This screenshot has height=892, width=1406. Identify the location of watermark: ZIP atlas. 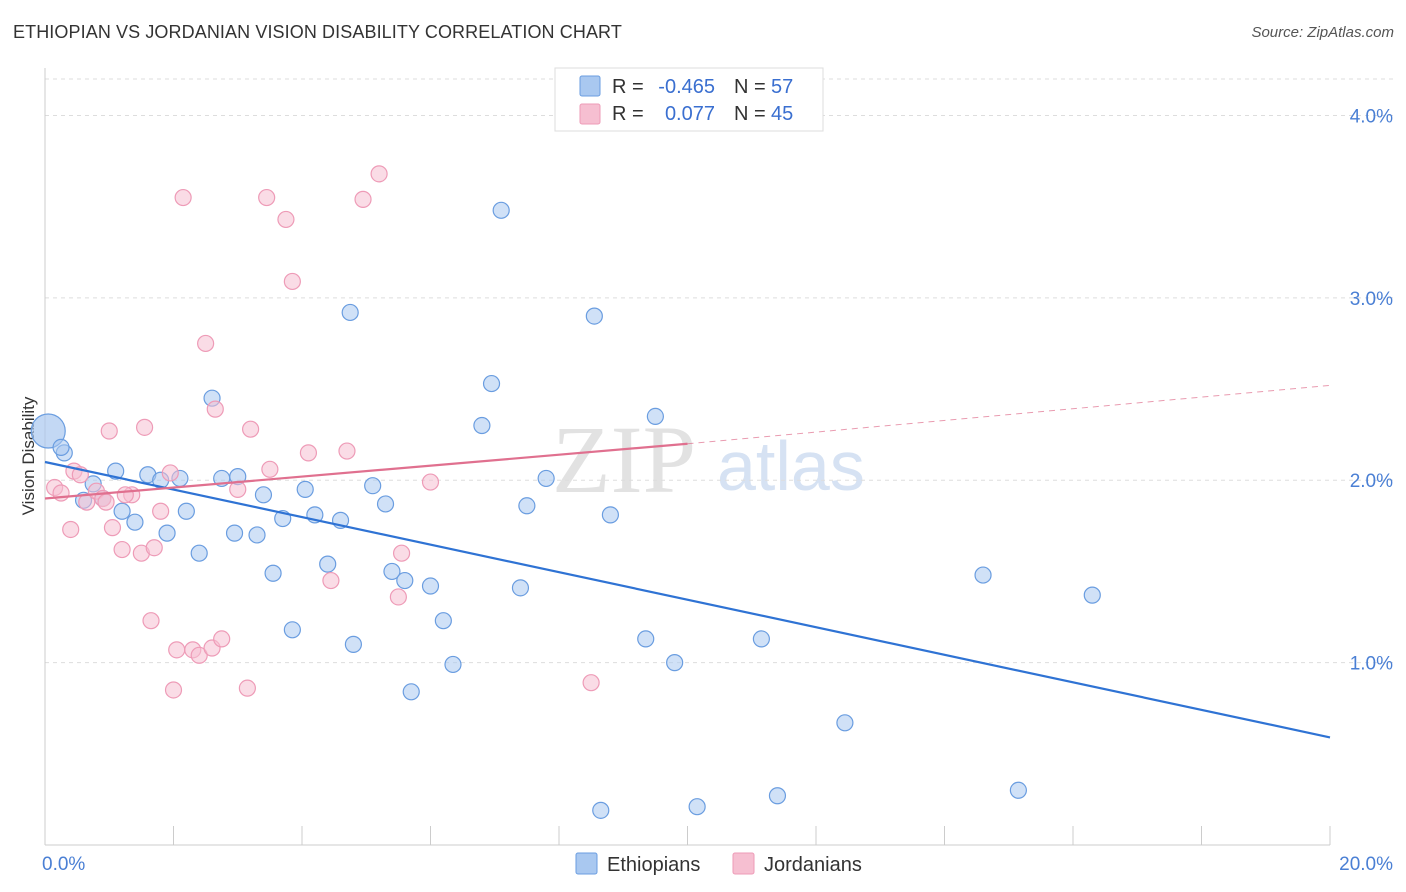
(708, 459).